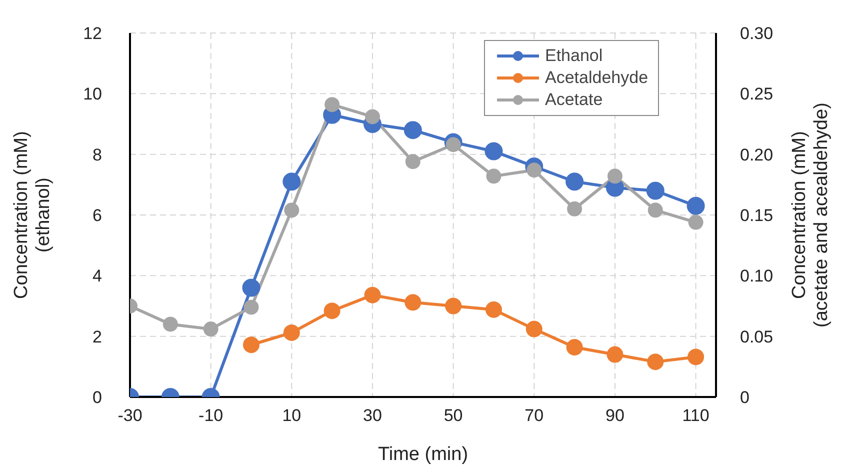 Image resolution: width=852 pixels, height=471 pixels. Describe the element at coordinates (32, 215) in the screenshot. I see `y-axis-title: Concentration (mM) (ethanol)` at that location.